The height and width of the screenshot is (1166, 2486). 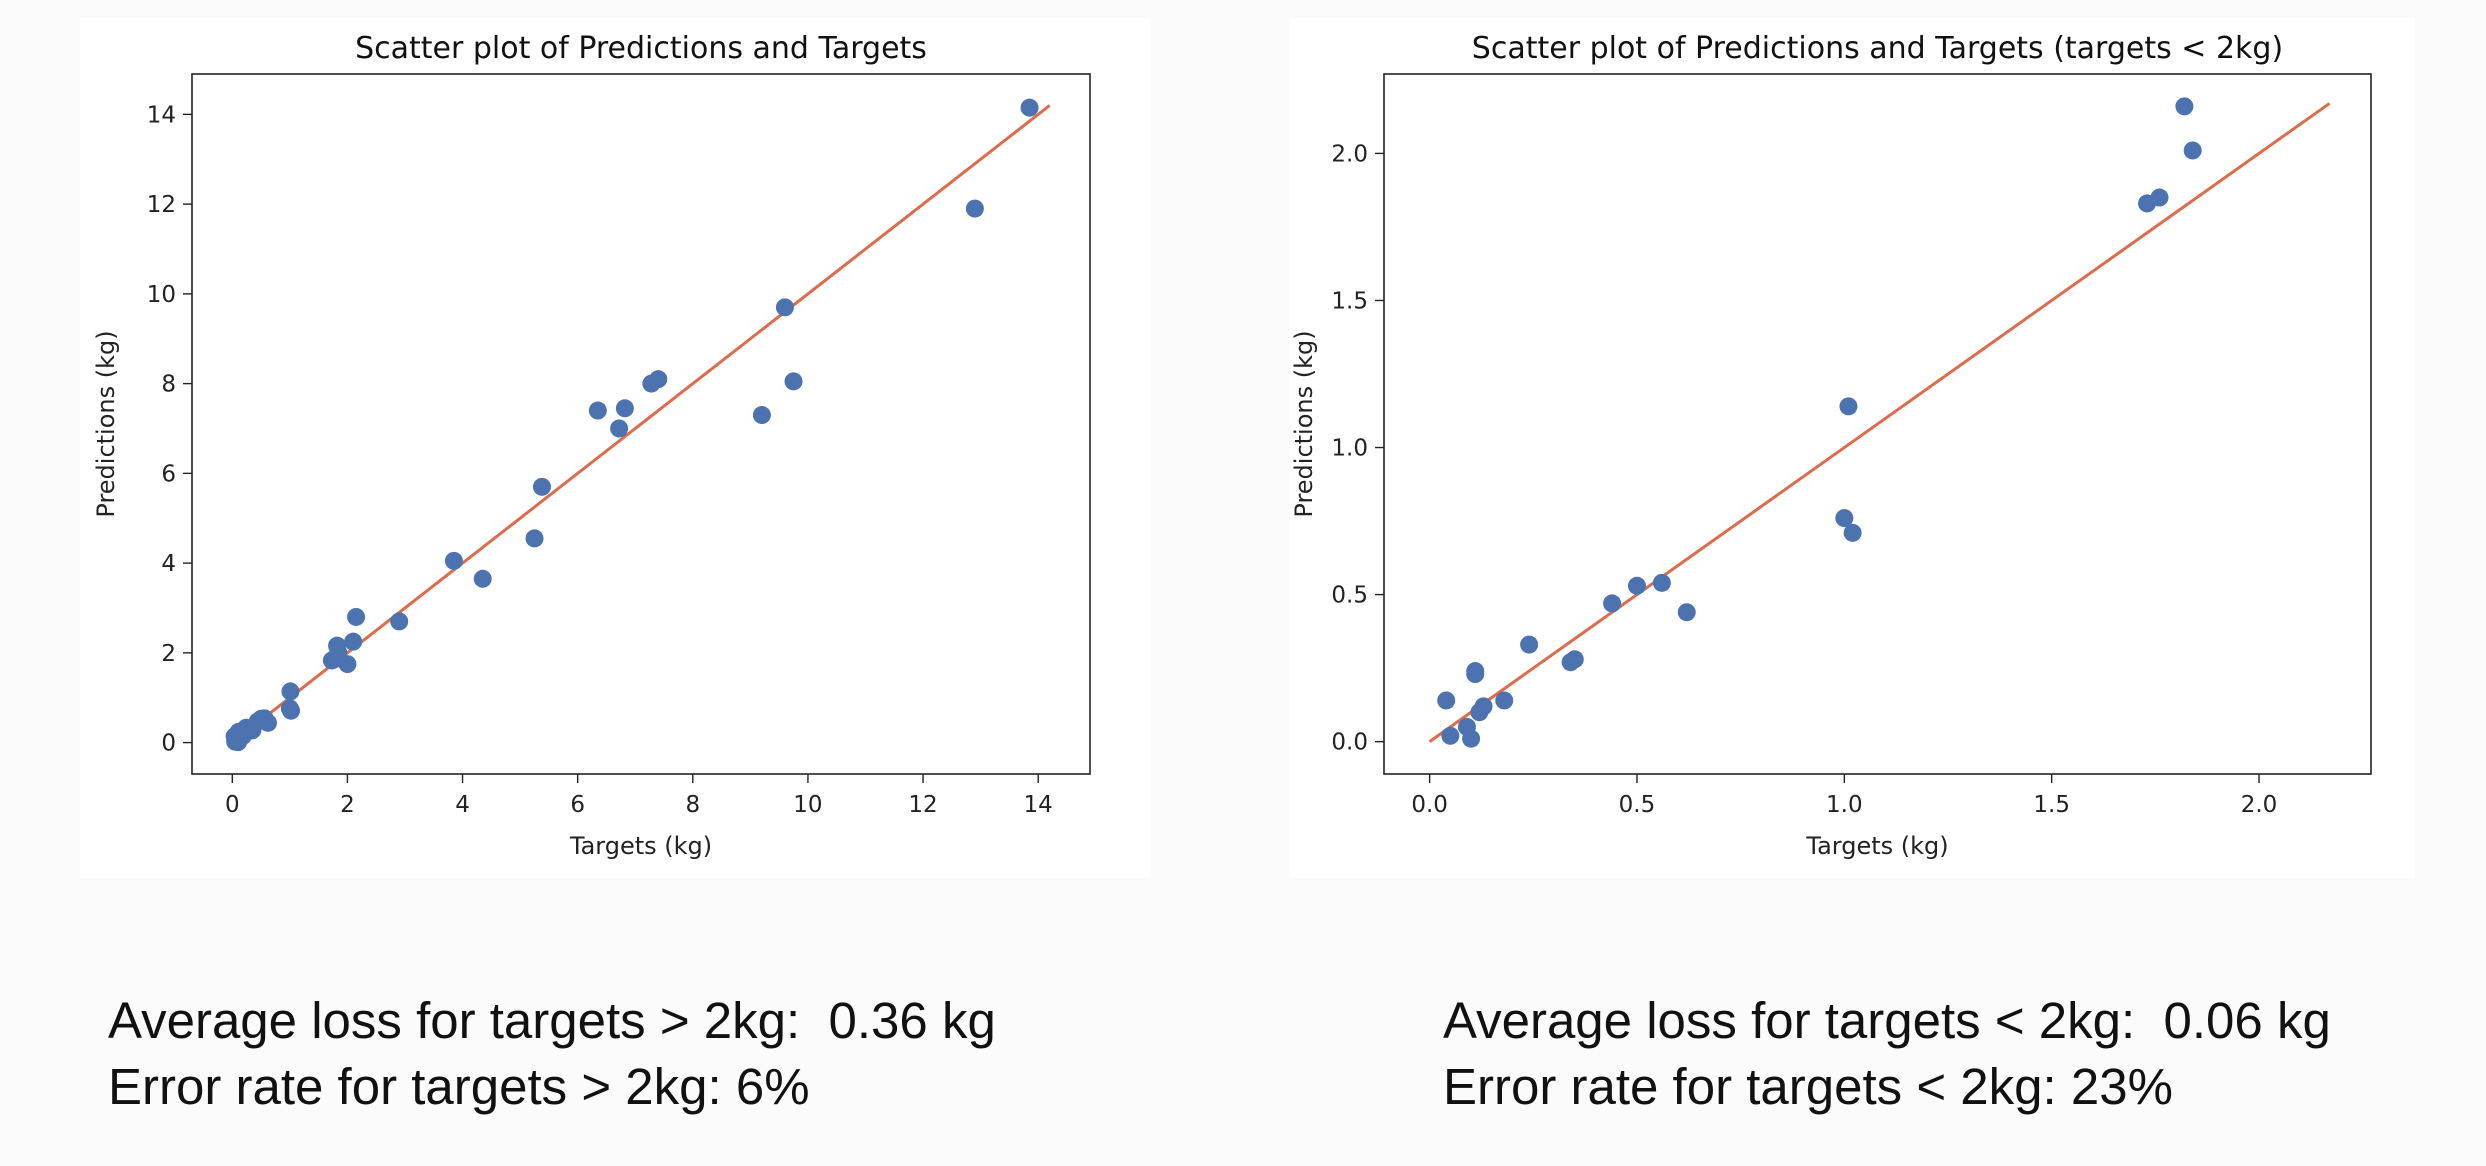 I want to click on error-rate-large-targets: Error rate for targets > 2kg: 6%, so click(x=459, y=1086).